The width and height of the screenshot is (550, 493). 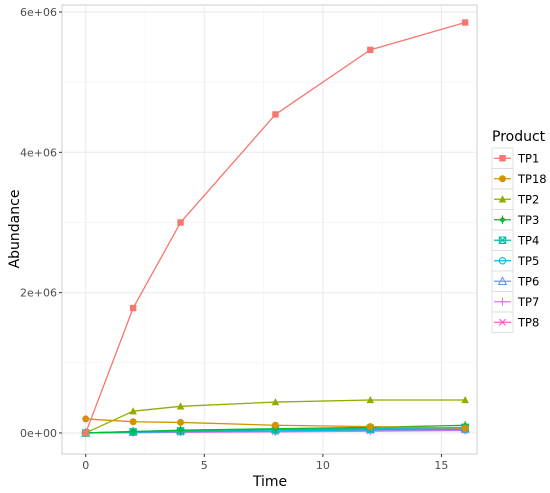 I want to click on legend-label: TP1, so click(x=528, y=158).